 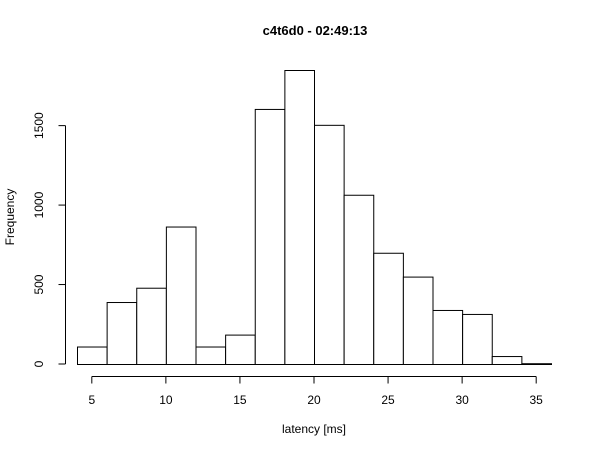 What do you see at coordinates (537, 400) in the screenshot?
I see `x-tick-label: 35` at bounding box center [537, 400].